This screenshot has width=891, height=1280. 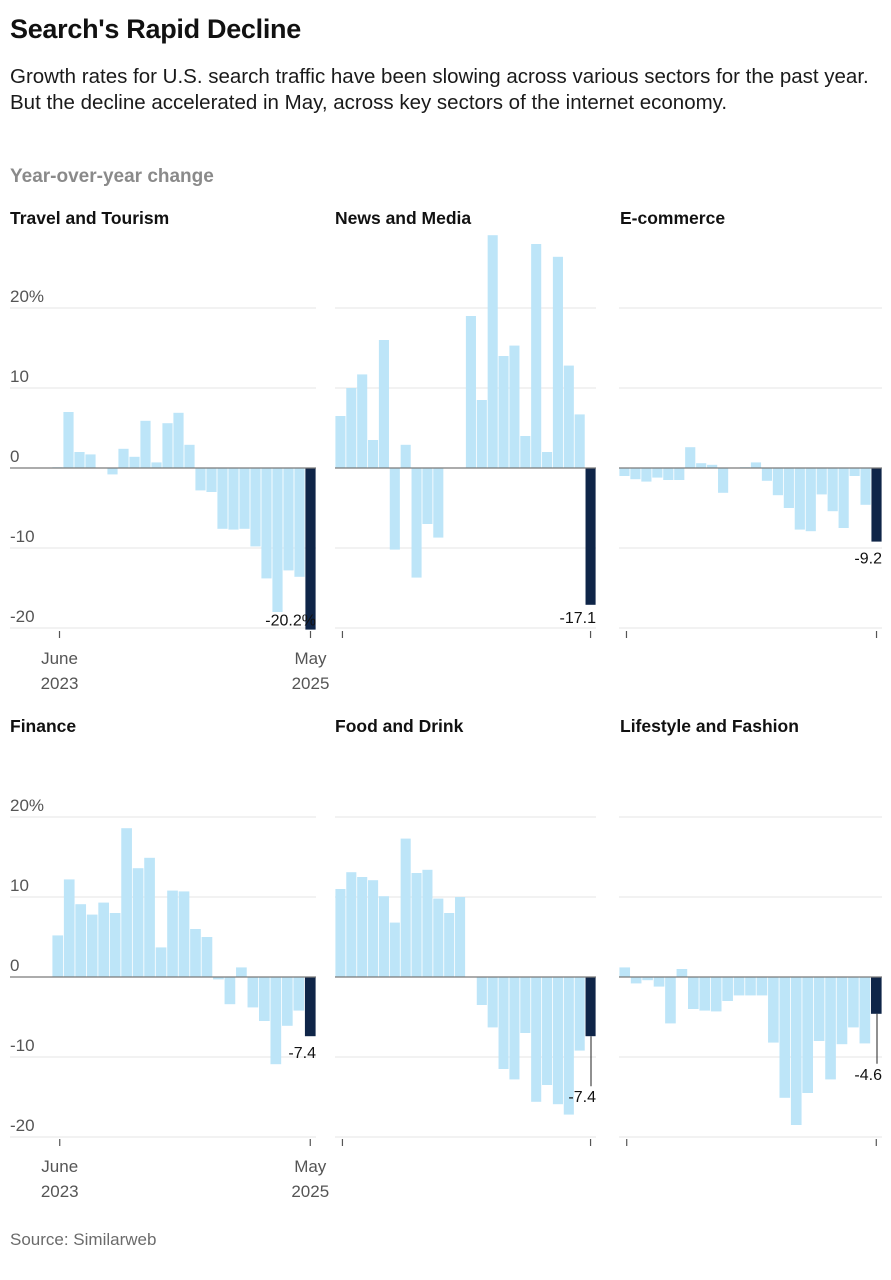 What do you see at coordinates (155, 29) in the screenshot?
I see `chart-title: Search's Rapid Decline` at bounding box center [155, 29].